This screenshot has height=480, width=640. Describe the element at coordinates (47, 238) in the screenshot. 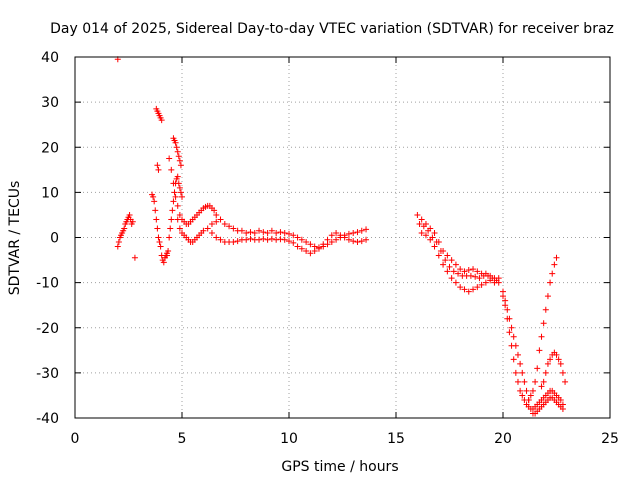

I see `y-tick-labels: -40 -30 -20 -10 0 10 20 30 40` at that location.